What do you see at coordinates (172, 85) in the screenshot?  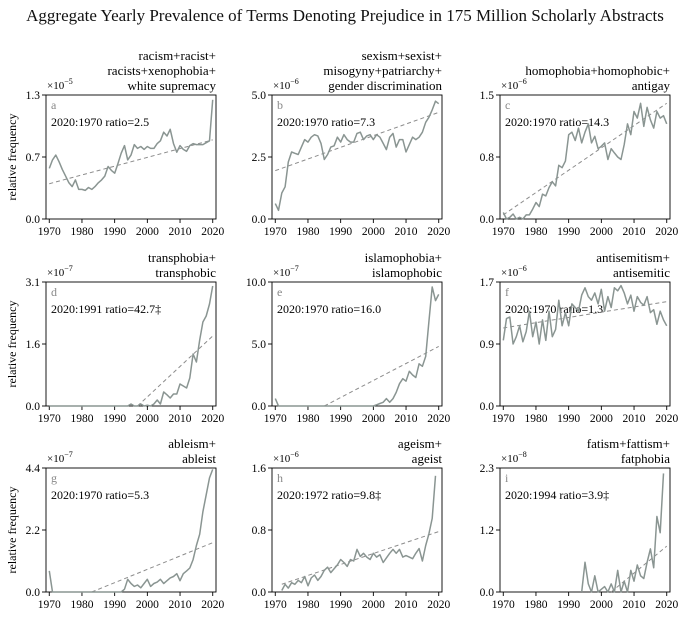 I see `panel-title-line: white supremacy` at bounding box center [172, 85].